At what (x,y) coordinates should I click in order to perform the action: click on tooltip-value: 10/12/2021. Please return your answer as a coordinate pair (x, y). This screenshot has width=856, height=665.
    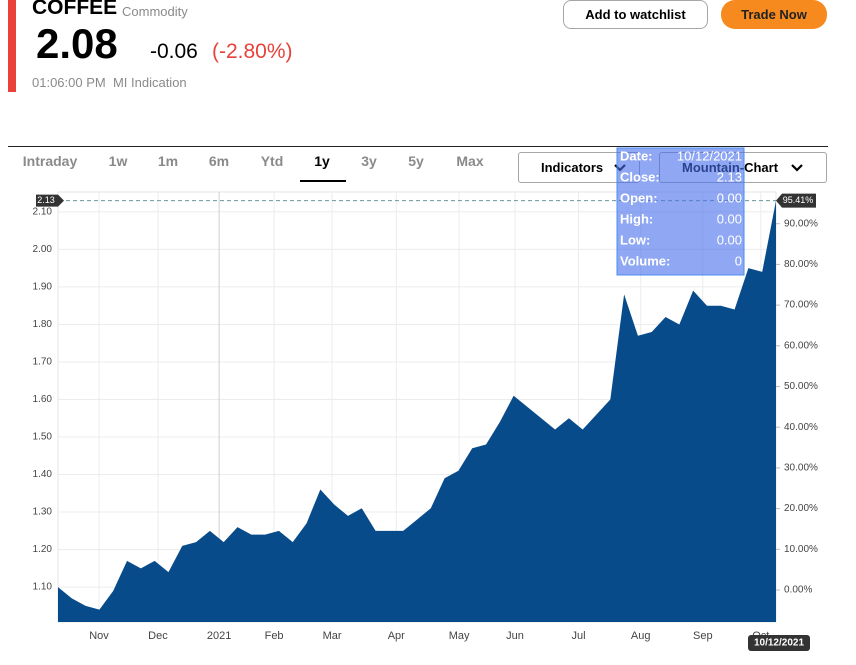
    Looking at the image, I should click on (709, 155).